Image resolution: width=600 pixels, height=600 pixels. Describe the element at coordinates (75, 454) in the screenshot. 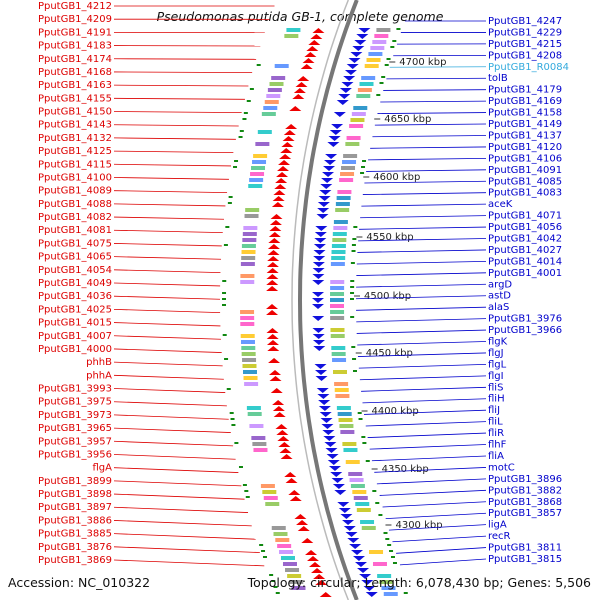

I see `gene-label-left: PputGB1_3956` at that location.